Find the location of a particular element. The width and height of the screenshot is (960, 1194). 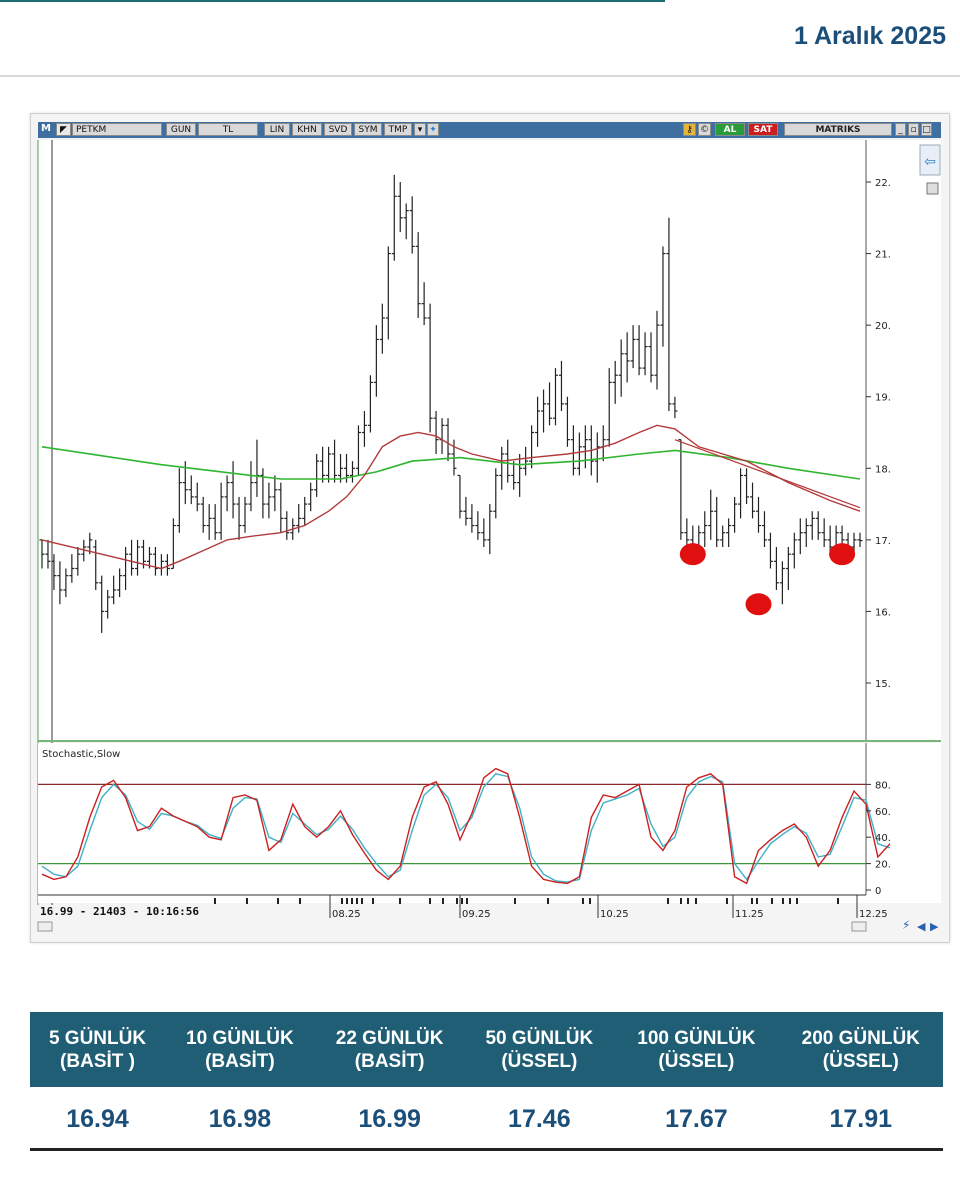

bird-icon: ✦ is located at coordinates (433, 129).